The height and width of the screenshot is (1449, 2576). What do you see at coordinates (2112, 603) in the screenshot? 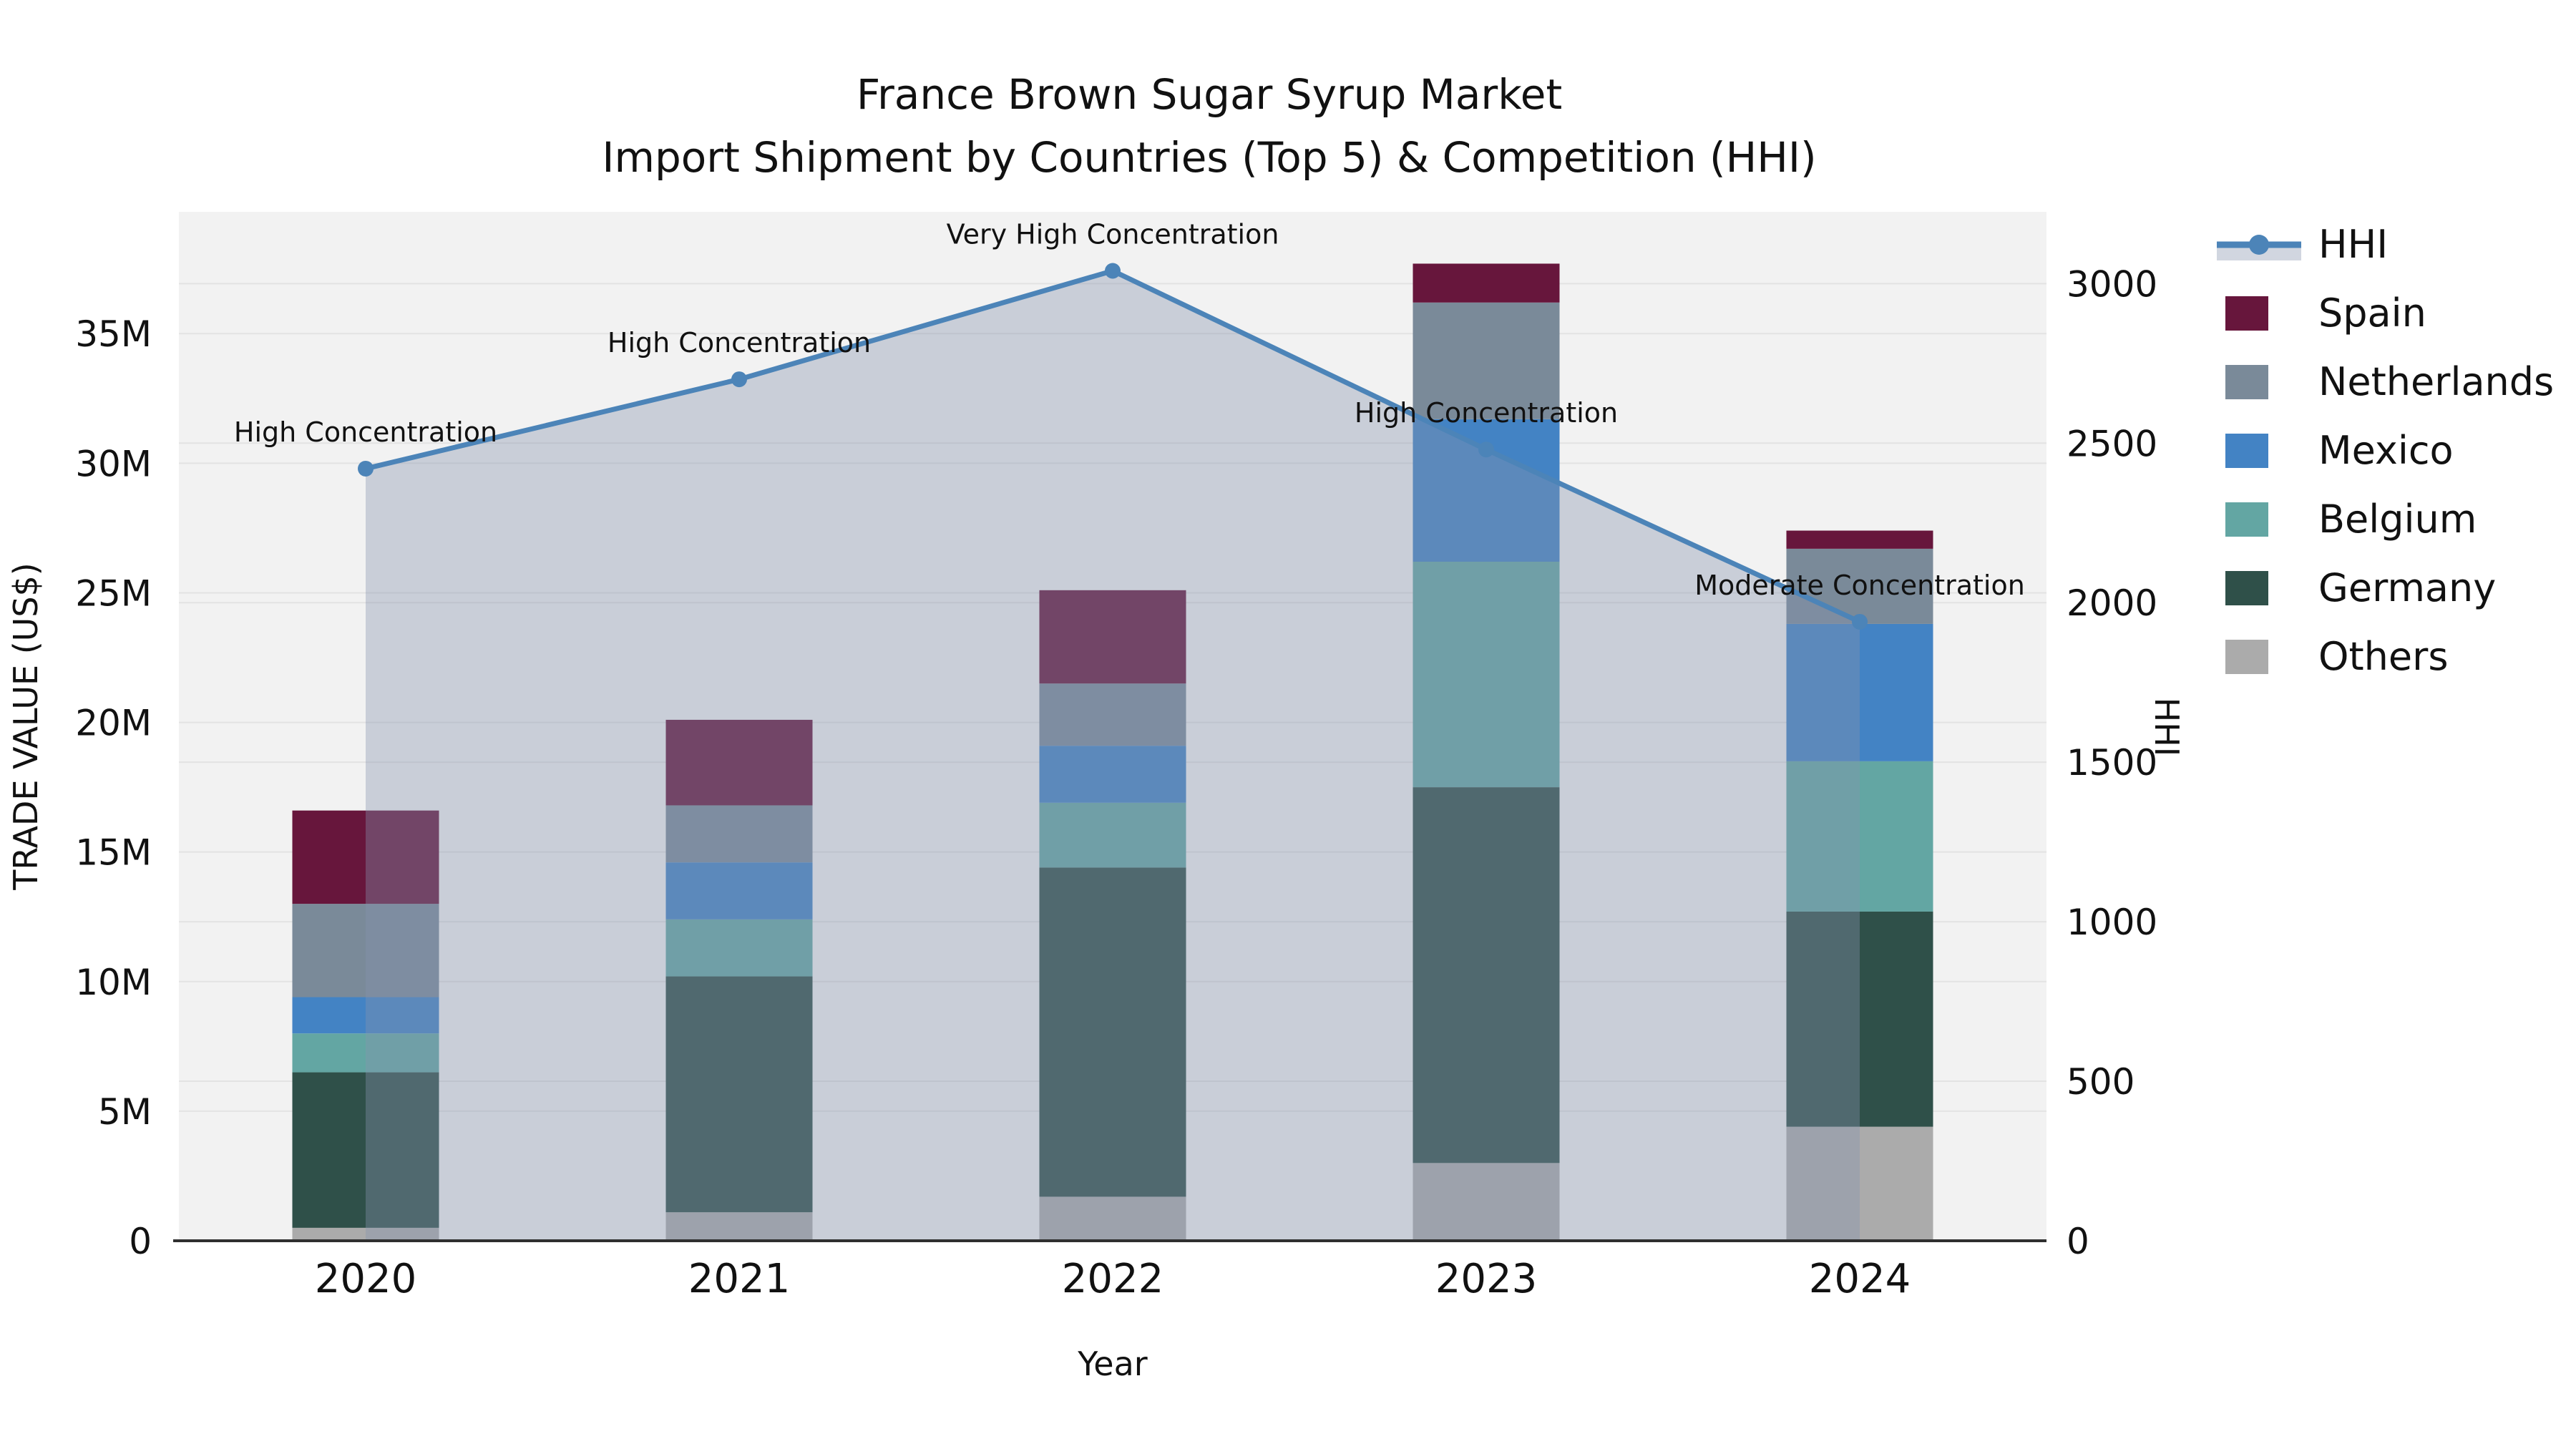
I see `right-tick-2000: 2000` at bounding box center [2112, 603].